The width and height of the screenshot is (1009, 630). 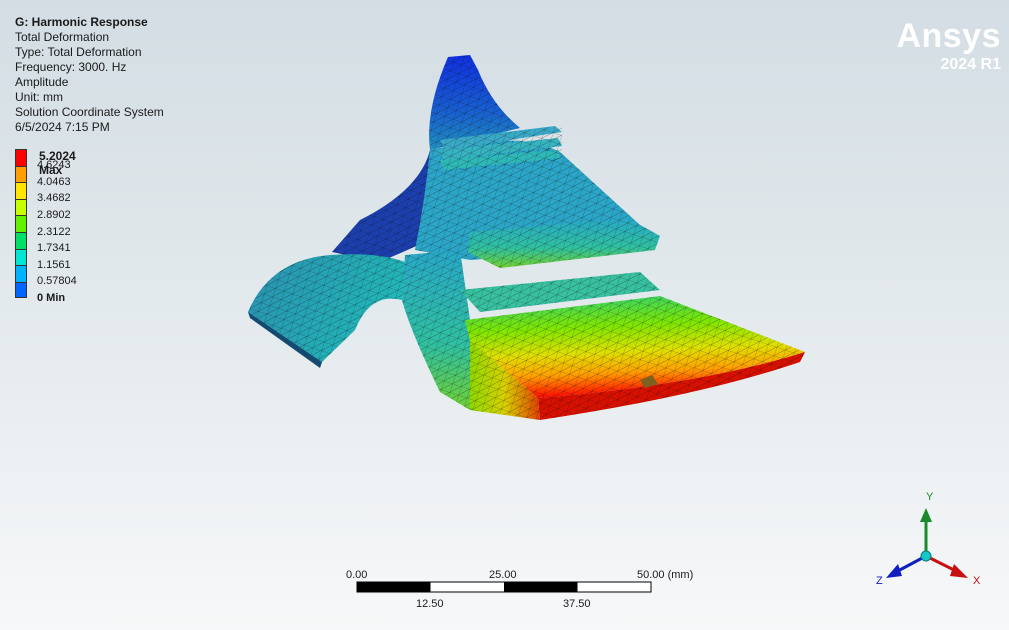 I want to click on legend-max-label: 5.2024 Max, so click(x=57, y=163).